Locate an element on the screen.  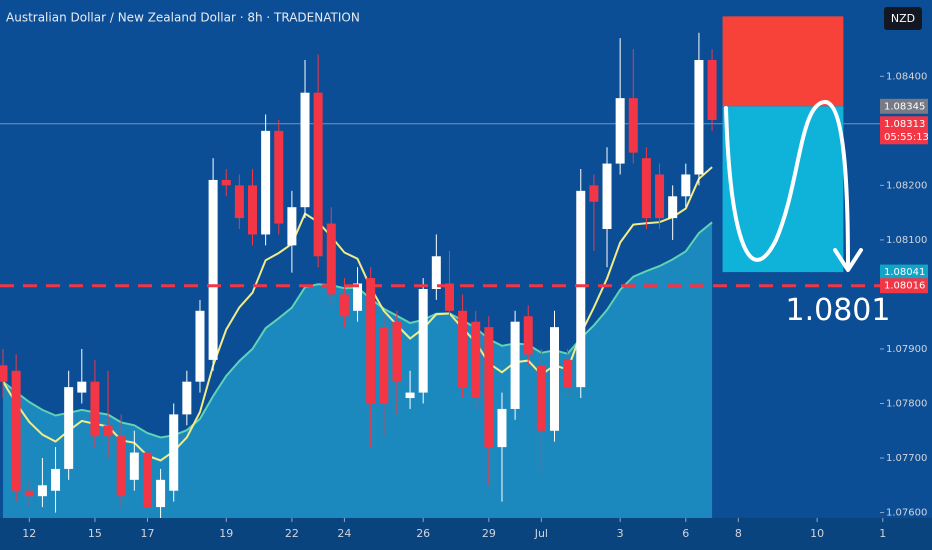
x-tick-label: 12 is located at coordinates (29, 533).